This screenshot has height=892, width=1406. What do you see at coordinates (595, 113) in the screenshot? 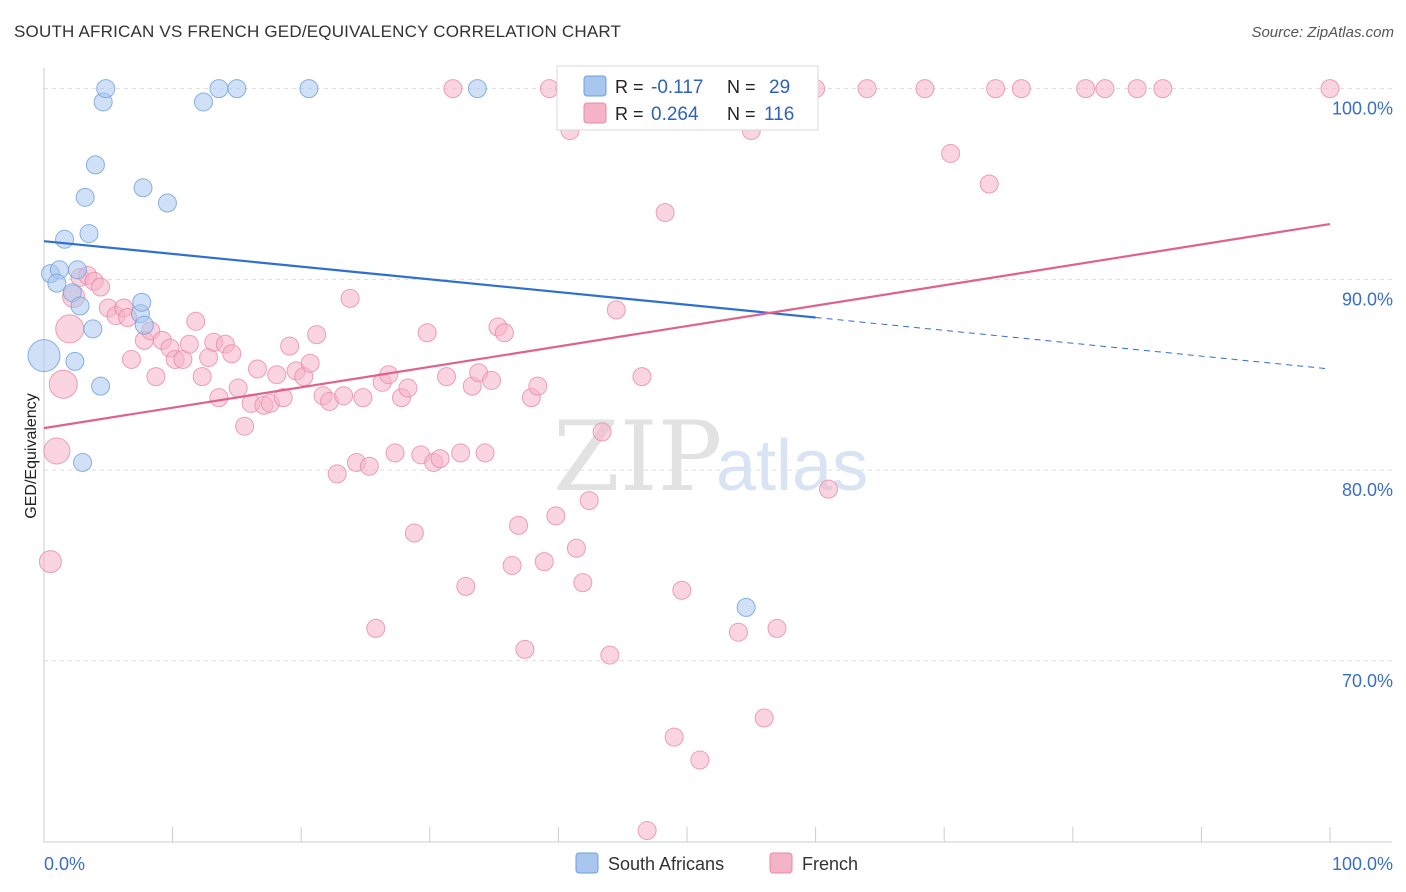
I see `legend-swatch-french` at bounding box center [595, 113].